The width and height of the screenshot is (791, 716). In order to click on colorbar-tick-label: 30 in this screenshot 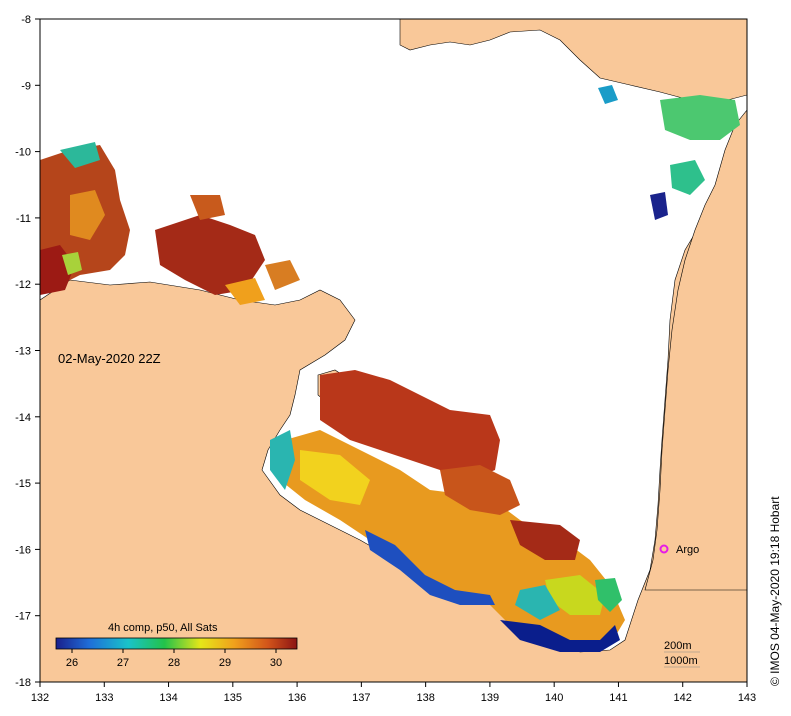, I will do `click(276, 663)`.